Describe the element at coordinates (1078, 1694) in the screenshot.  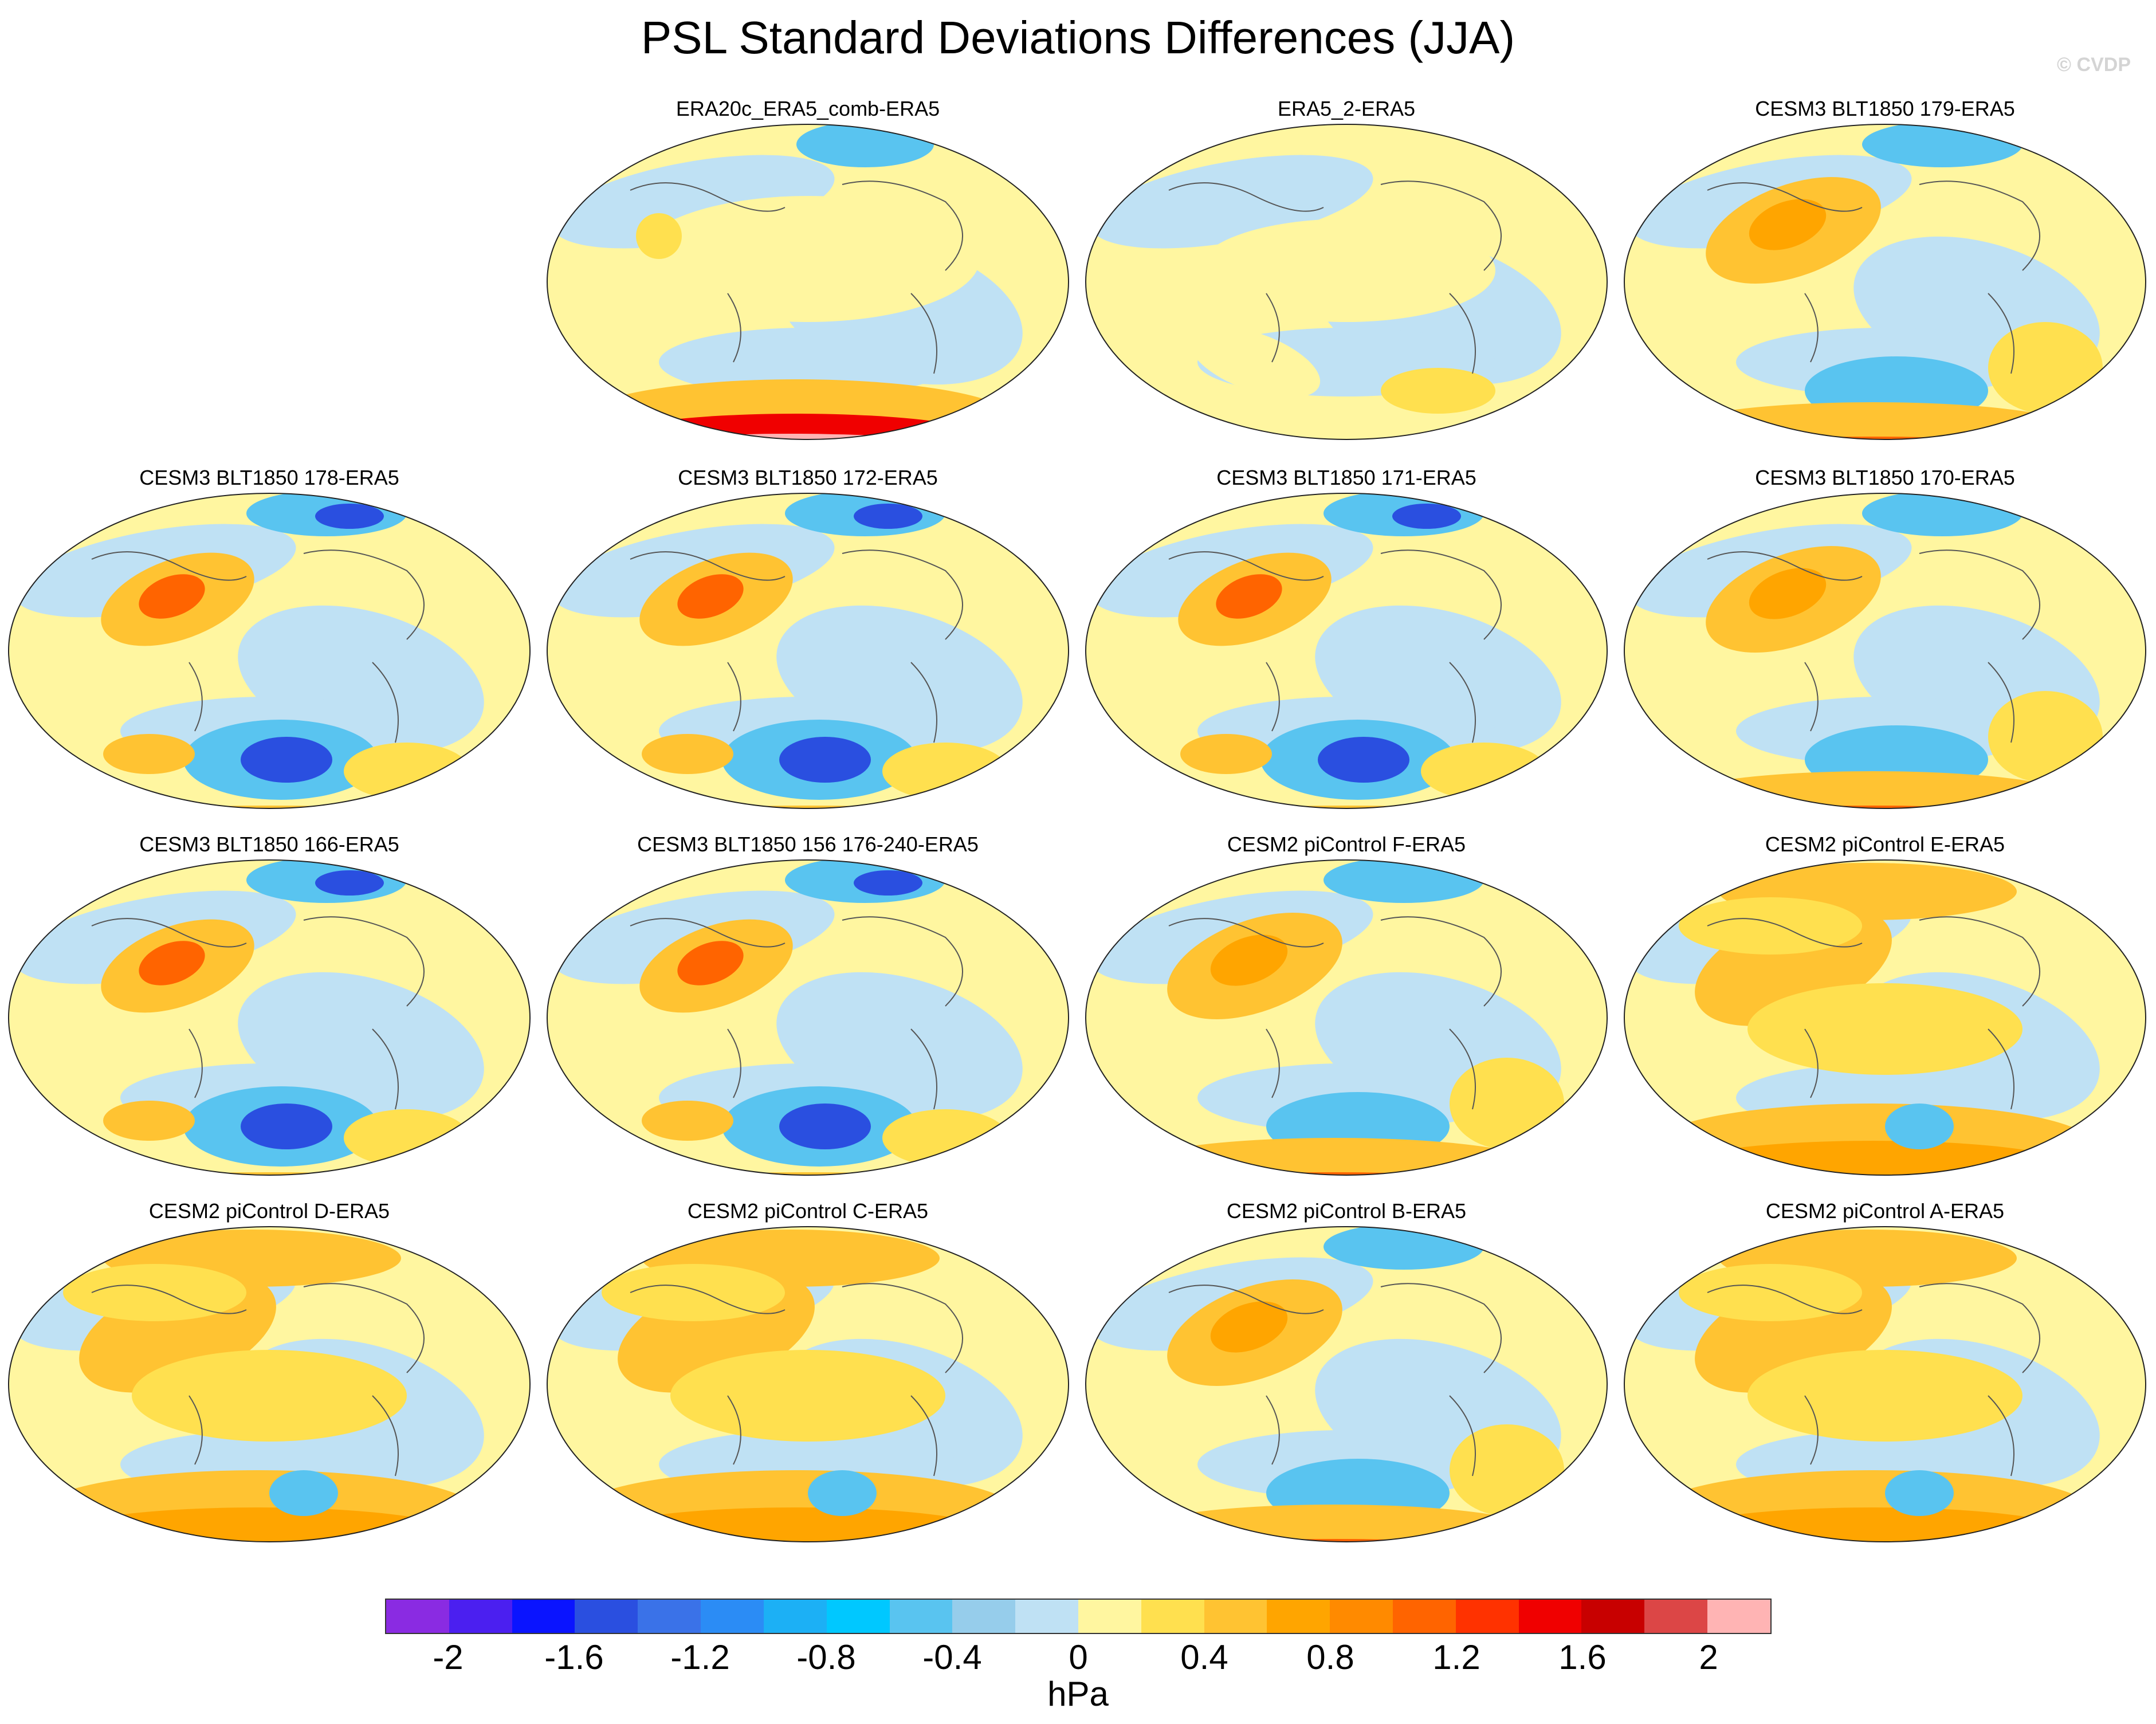
I see `colorbar-units: hPa` at that location.